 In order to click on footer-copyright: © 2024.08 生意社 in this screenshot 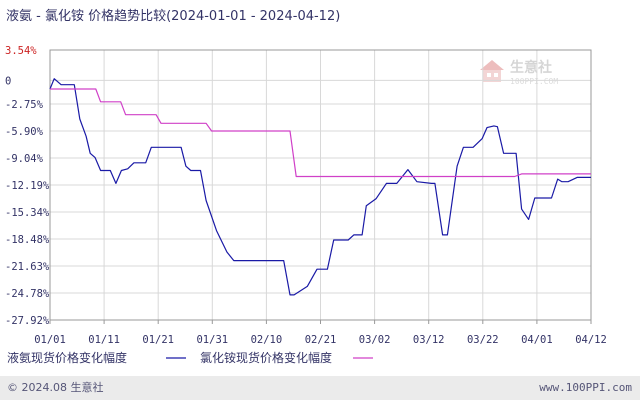, I will do `click(55, 387)`.